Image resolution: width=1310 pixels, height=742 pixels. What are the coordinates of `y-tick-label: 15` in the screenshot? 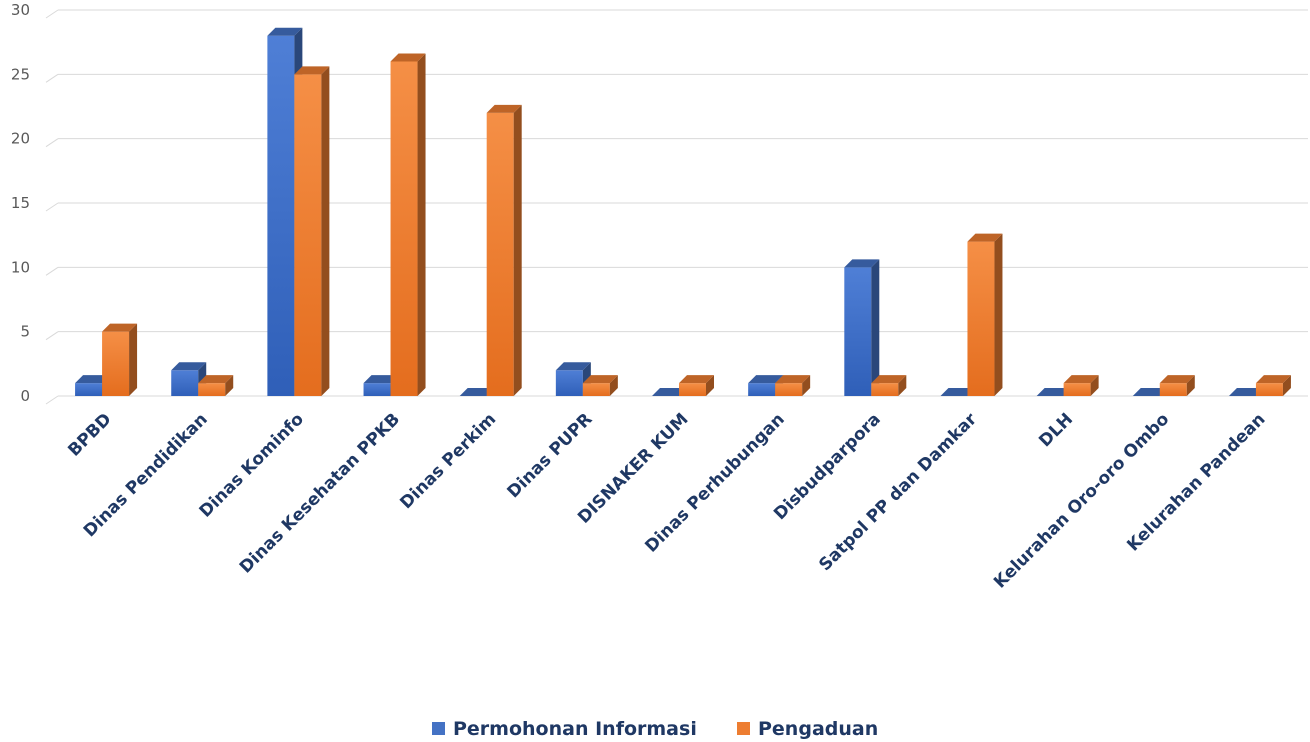 It's located at (20, 203).